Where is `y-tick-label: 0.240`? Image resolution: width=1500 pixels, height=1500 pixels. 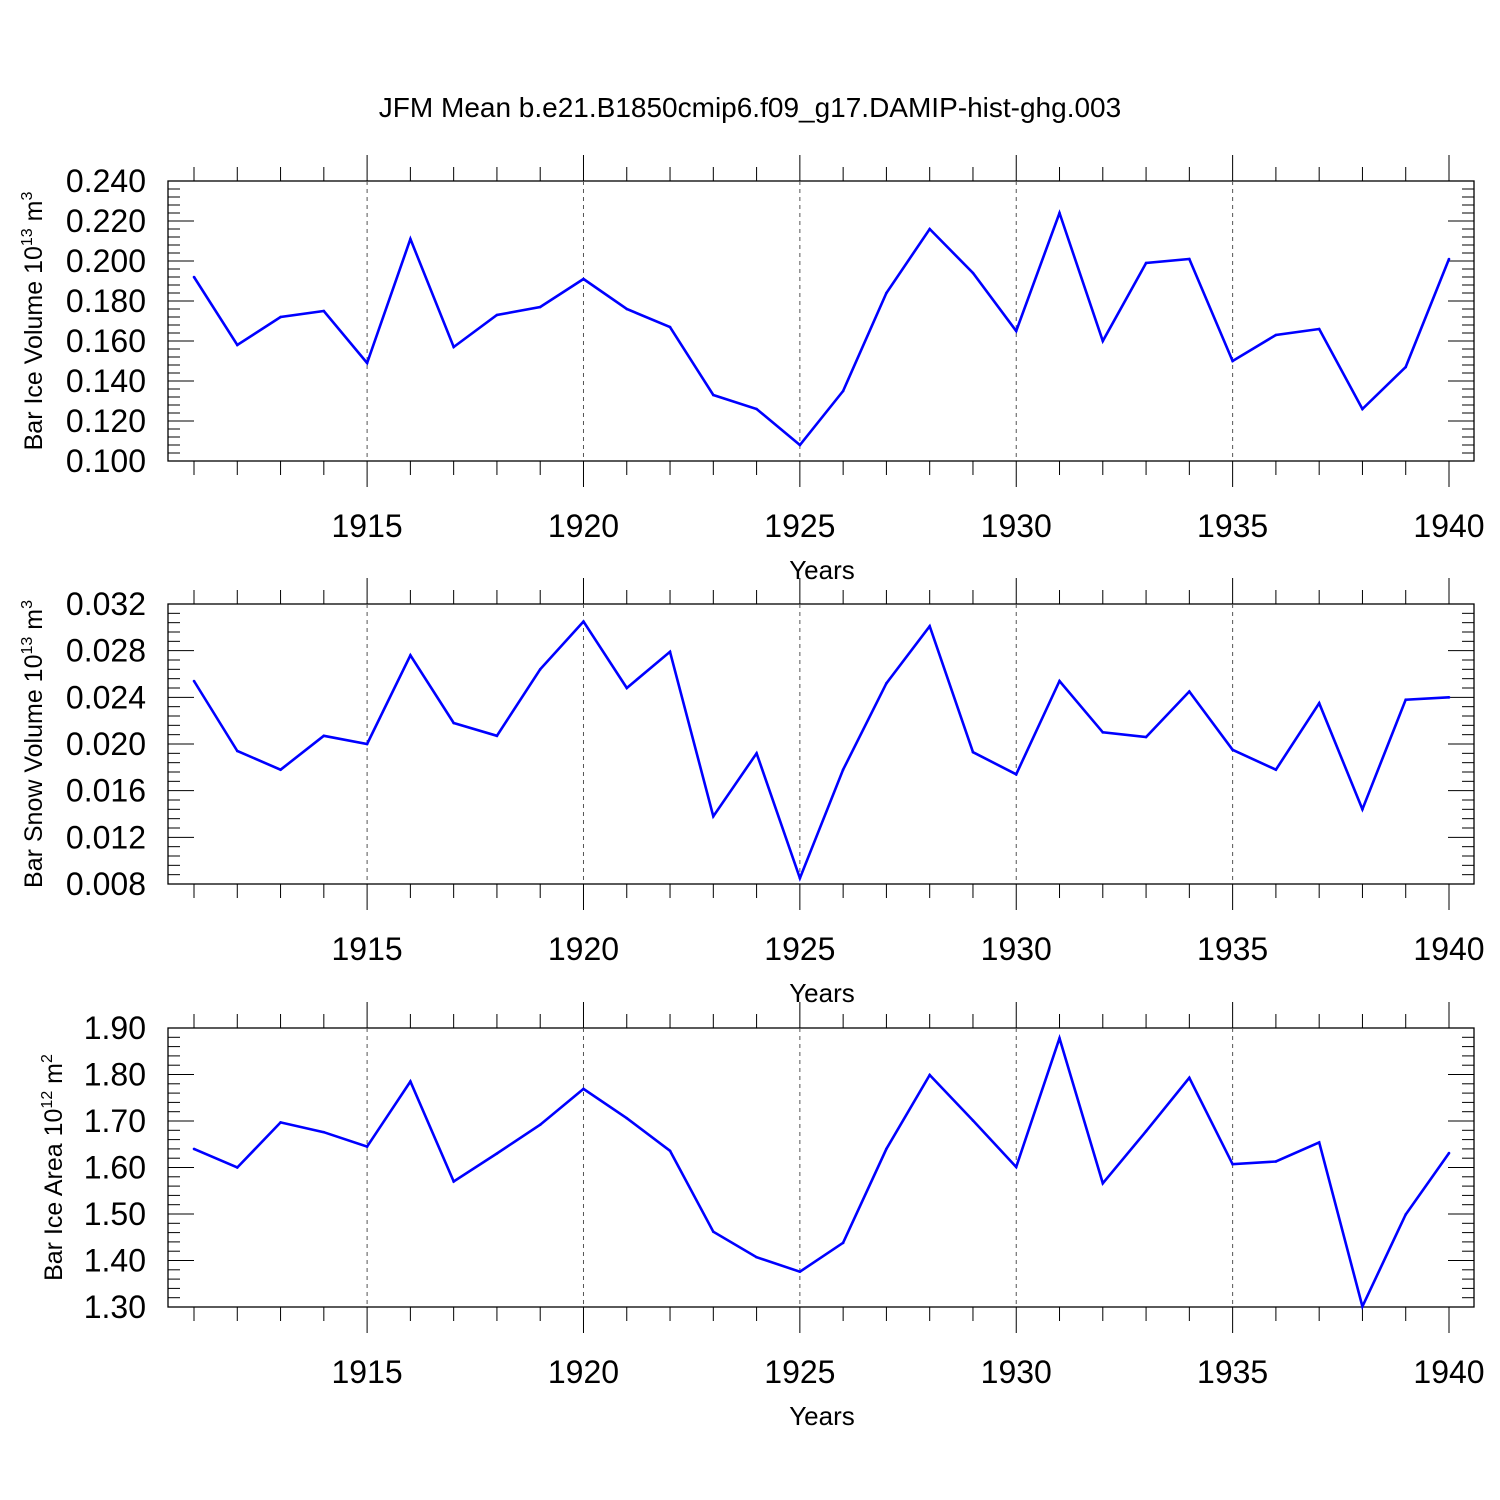
y-tick-label: 0.240 is located at coordinates (106, 181).